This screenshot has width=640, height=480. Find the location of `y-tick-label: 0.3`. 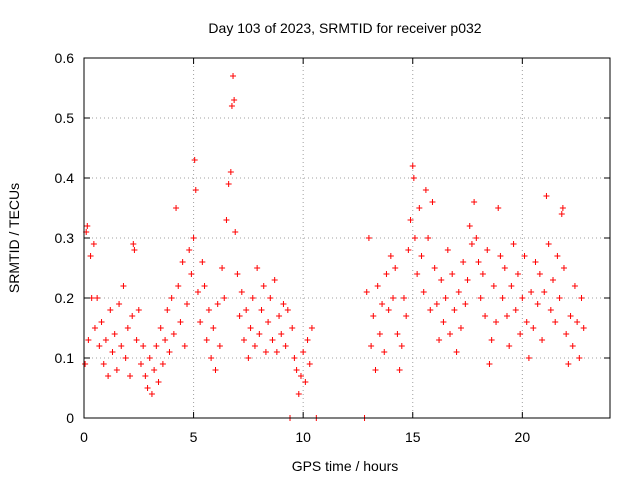

y-tick-label: 0.3 is located at coordinates (65, 238).